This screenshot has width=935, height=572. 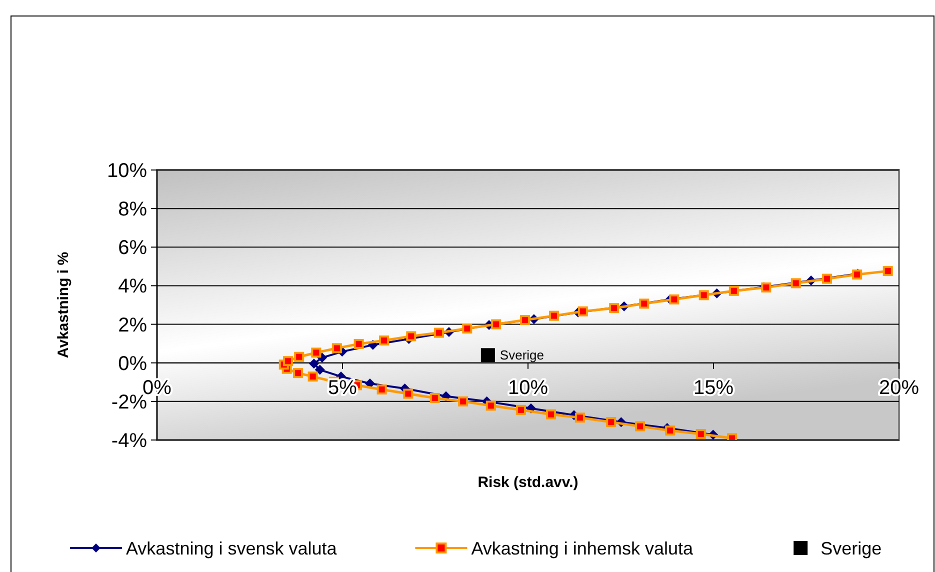 I want to click on y-tick-label: -4%, so click(x=129, y=441).